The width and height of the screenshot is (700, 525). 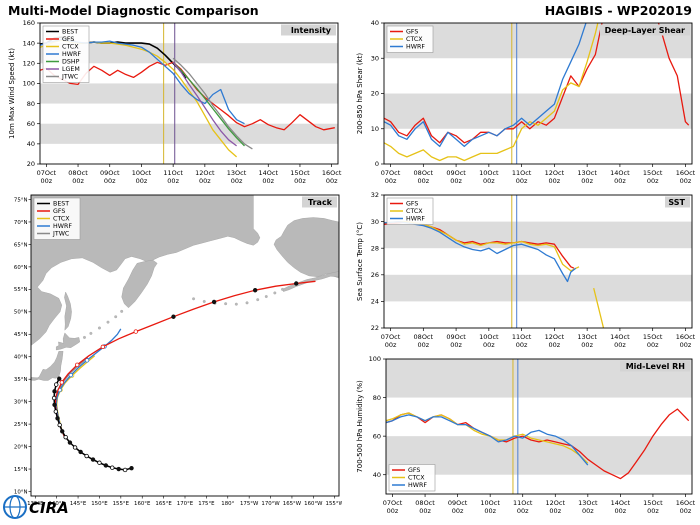 I want to click on cira-logo-graphic: CIRA, so click(x=36, y=507).